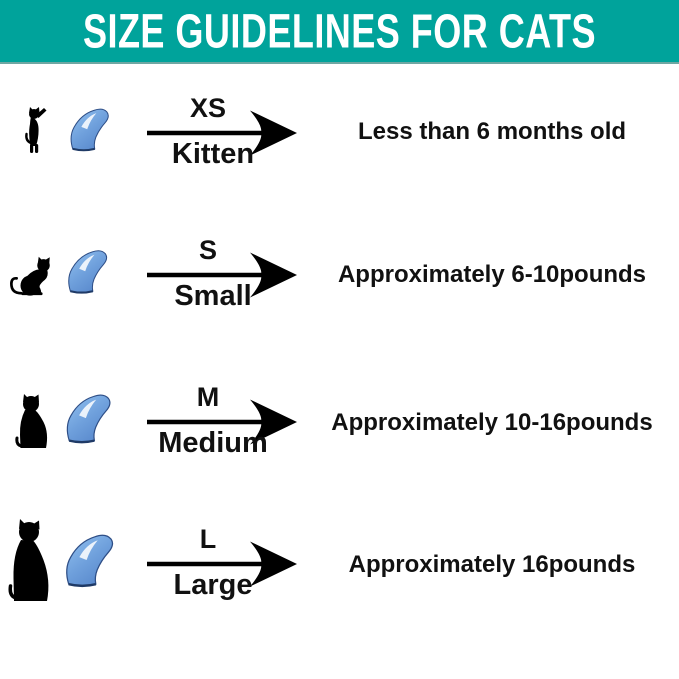 This screenshot has height=679, width=679. Describe the element at coordinates (222, 562) in the screenshot. I see `size-arrow-l: L Large` at that location.